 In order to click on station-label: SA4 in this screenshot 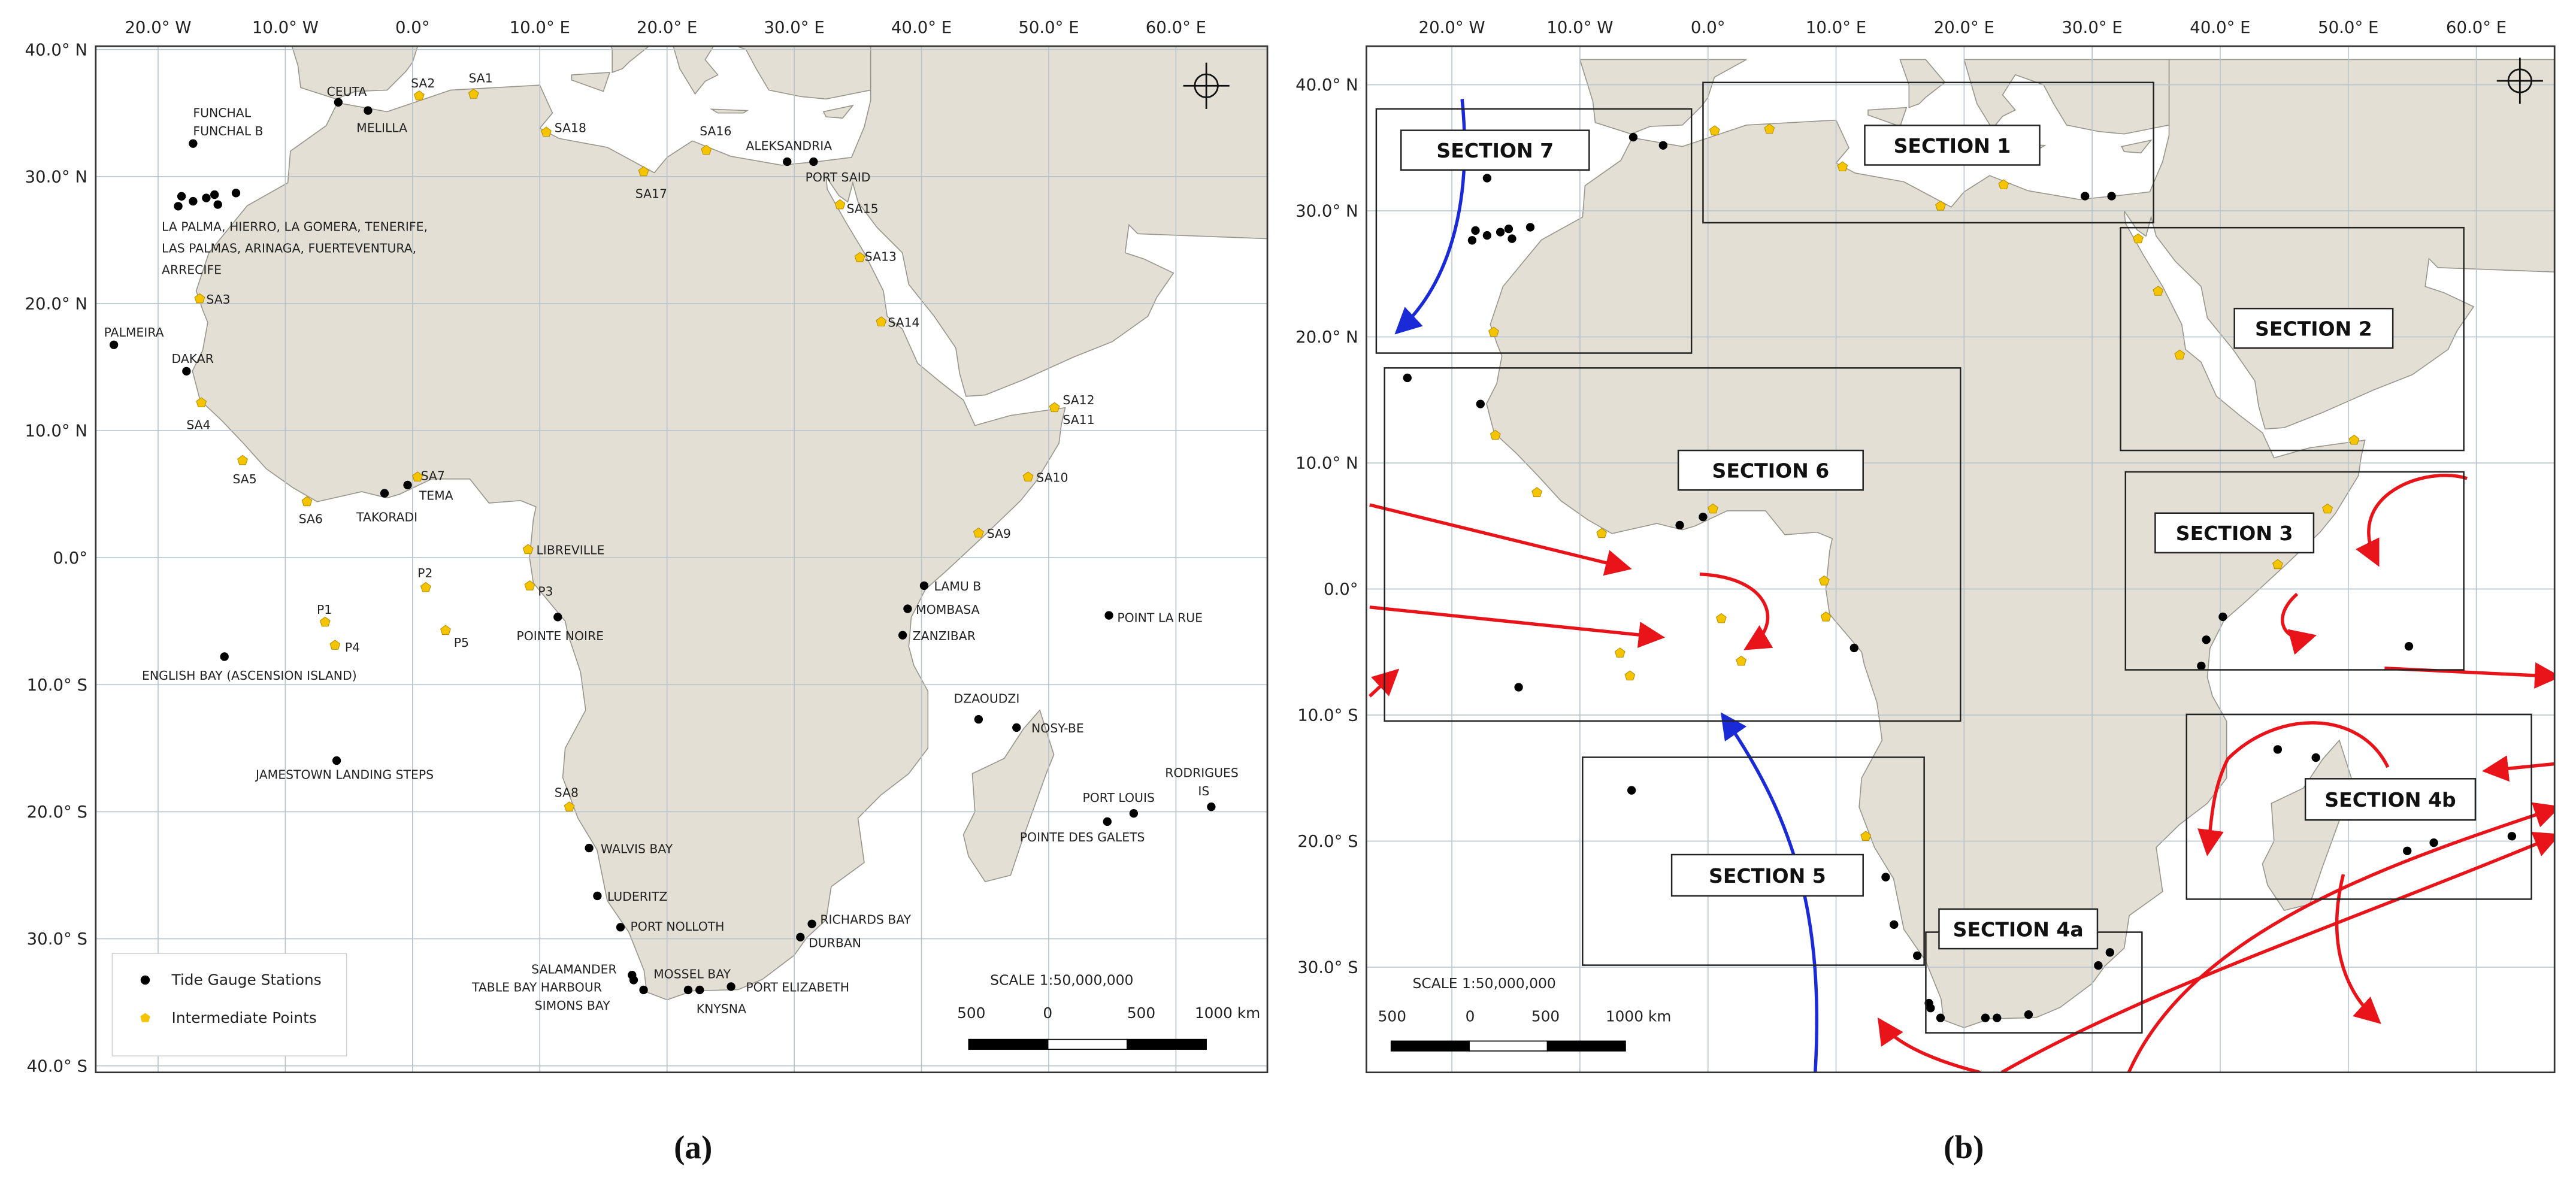, I will do `click(198, 424)`.